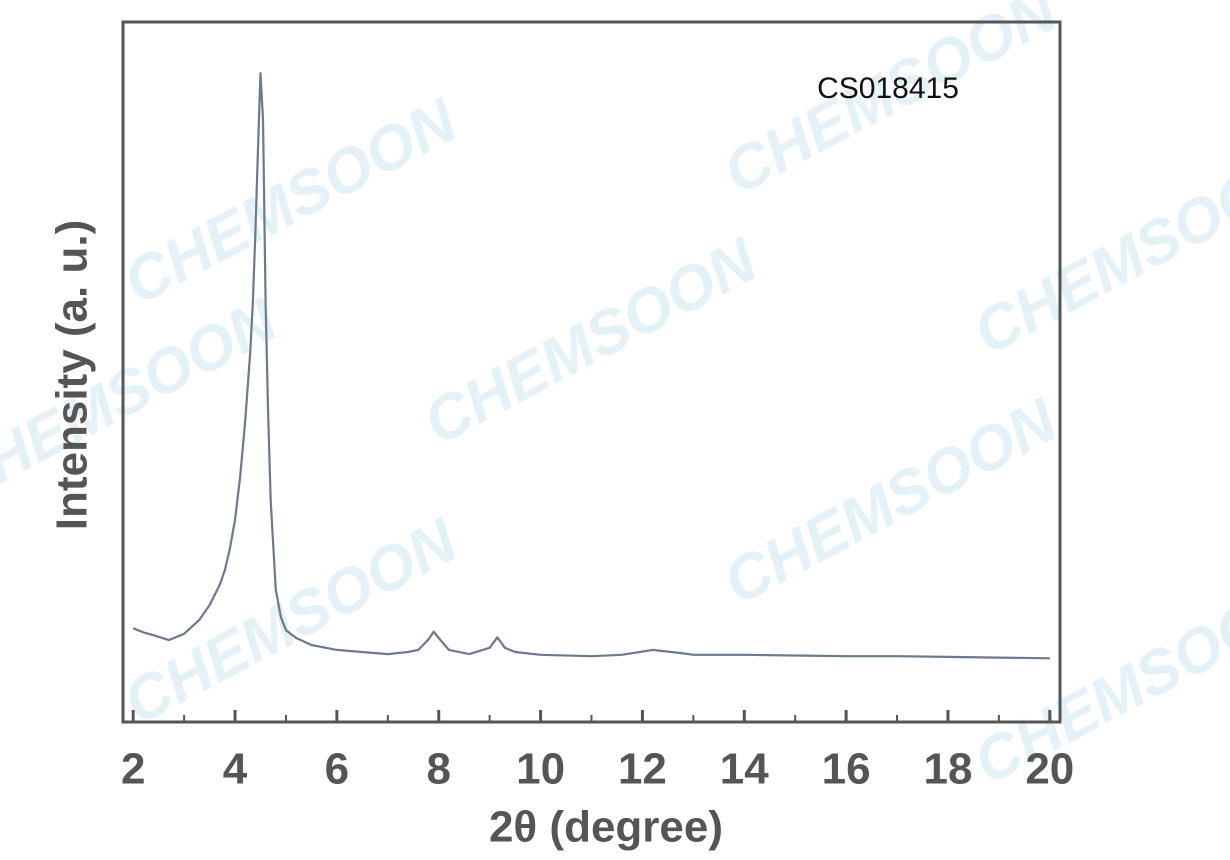  I want to click on annotation: CS018415, so click(888, 88).